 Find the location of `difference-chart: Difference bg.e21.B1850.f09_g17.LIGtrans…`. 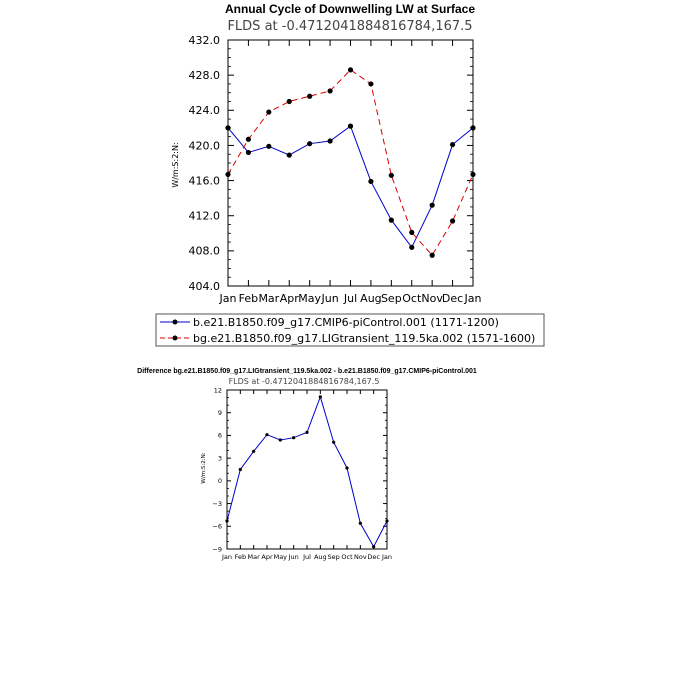

difference-chart: Difference bg.e21.B1850.f09_g17.LIGtrans… is located at coordinates (307, 464).